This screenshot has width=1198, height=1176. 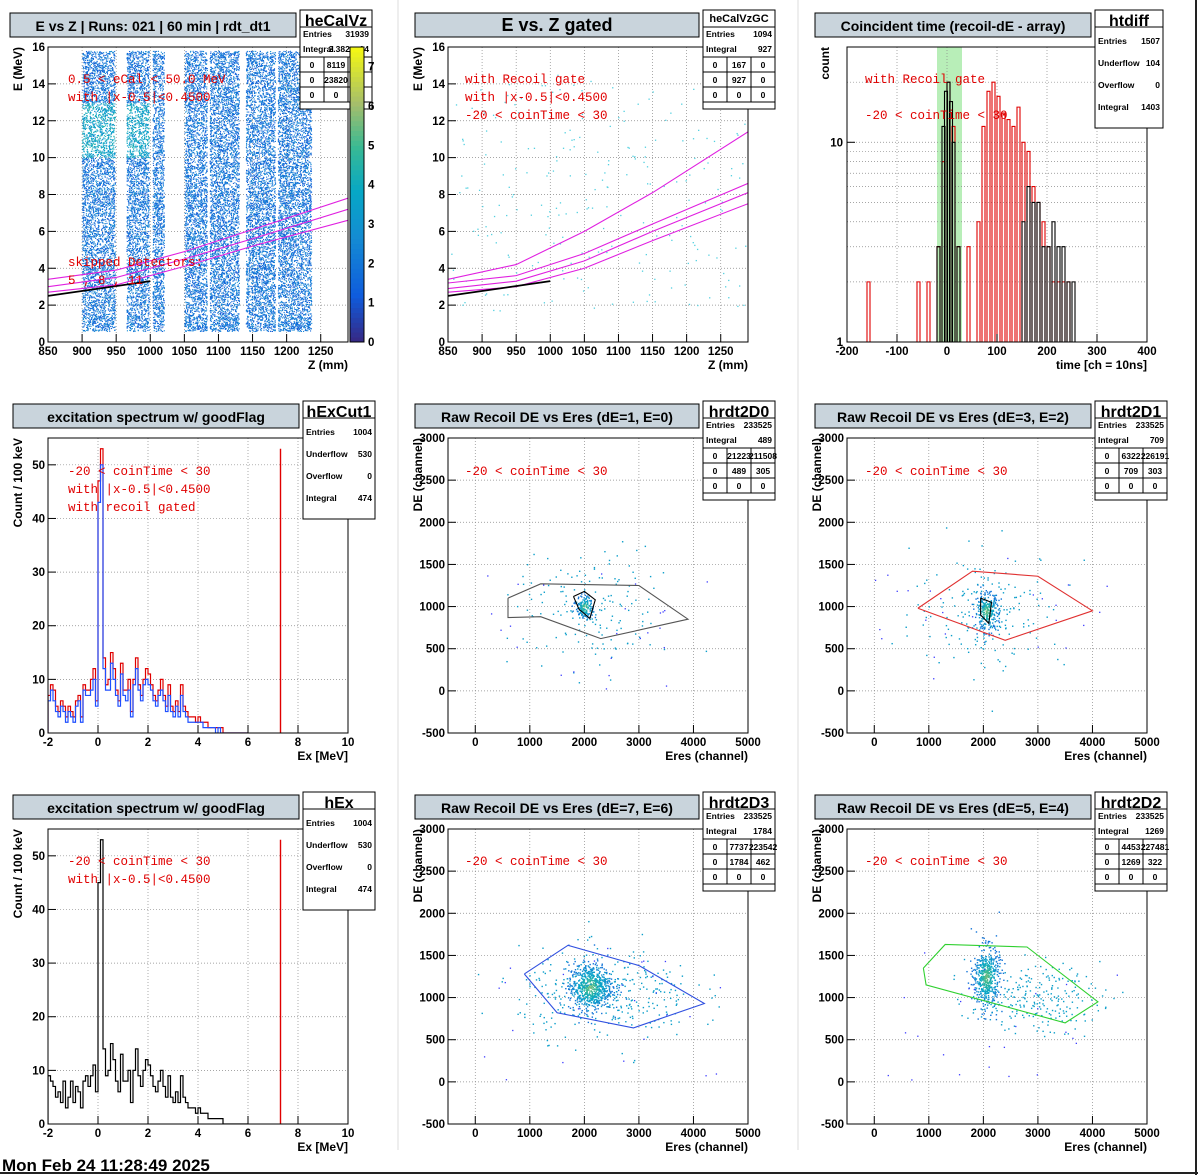 What do you see at coordinates (116, 352) in the screenshot?
I see `x-tick-label: 950` at bounding box center [116, 352].